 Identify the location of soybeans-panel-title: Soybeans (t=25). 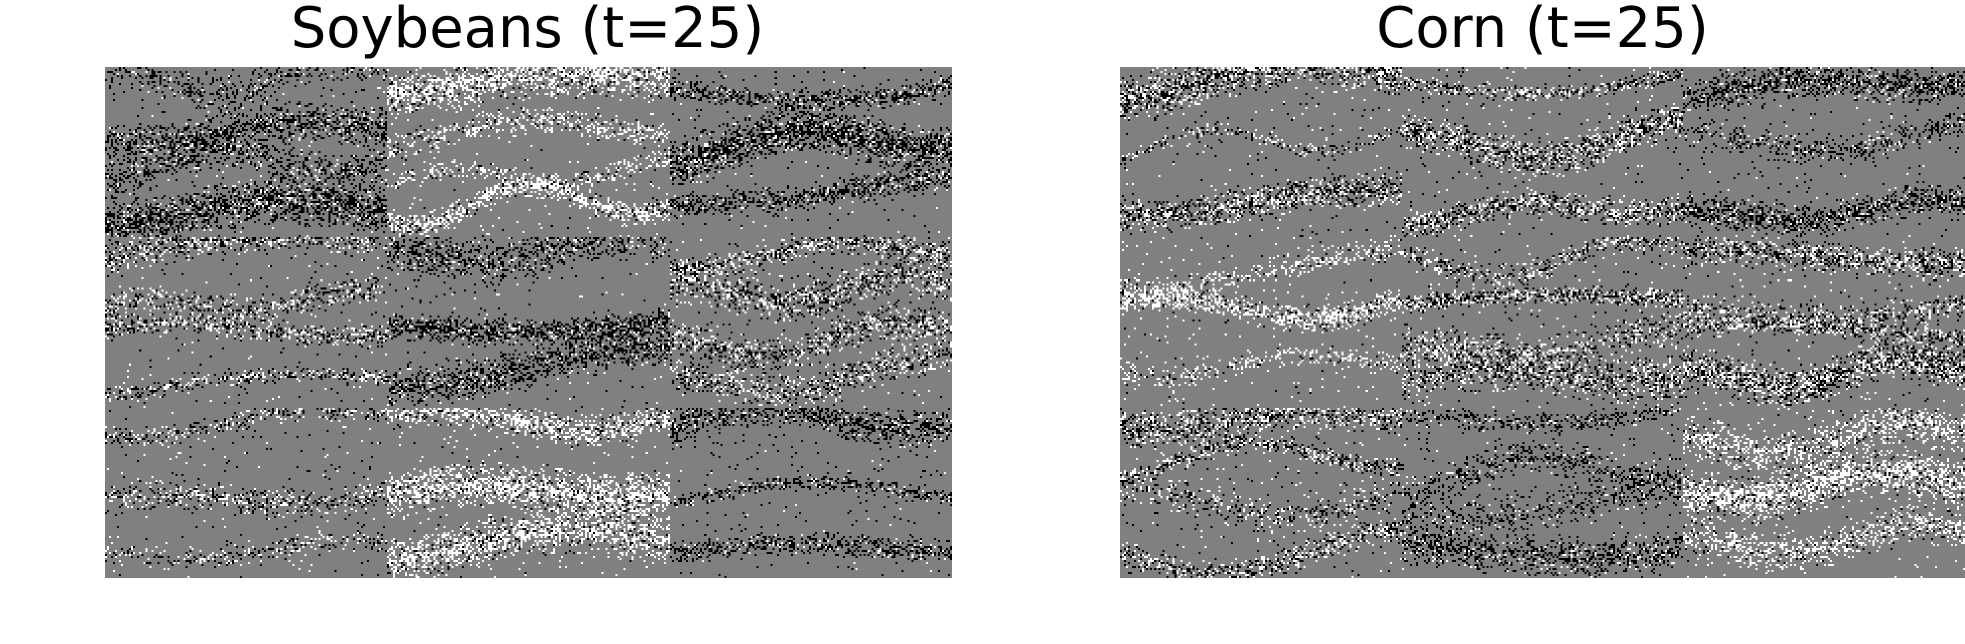
(527, 30).